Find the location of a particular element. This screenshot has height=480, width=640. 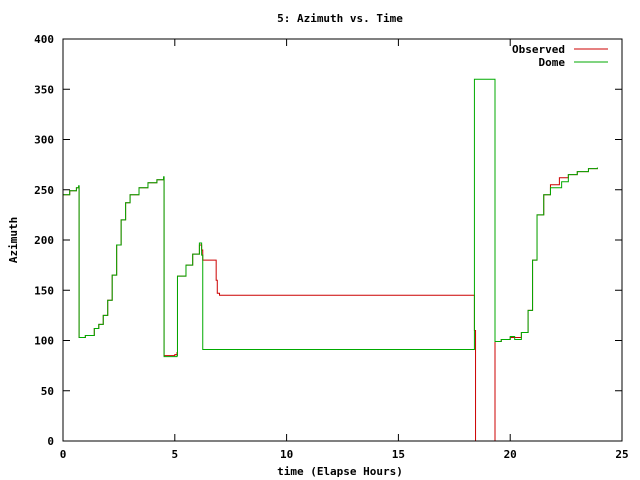

legend-label-dome: Dome is located at coordinates (552, 62).